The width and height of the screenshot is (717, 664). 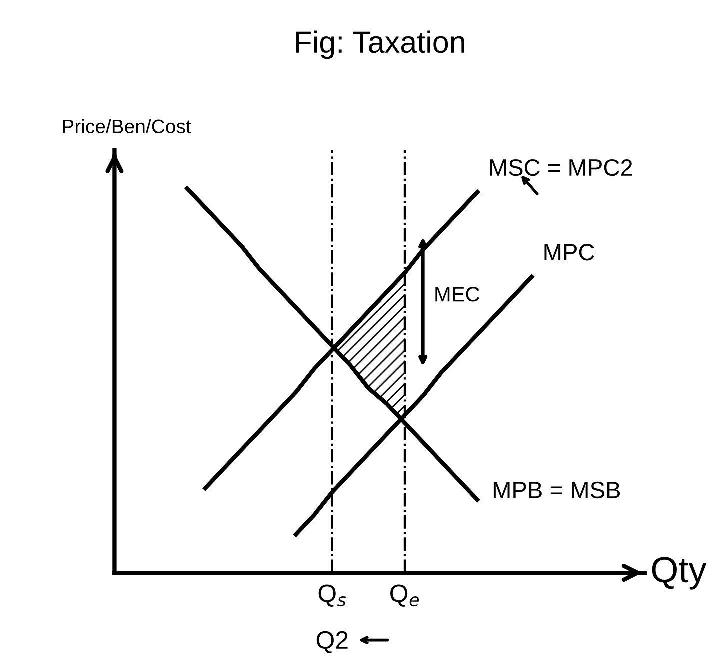 I want to click on chart-title: Fig: Taxation, so click(x=380, y=45).